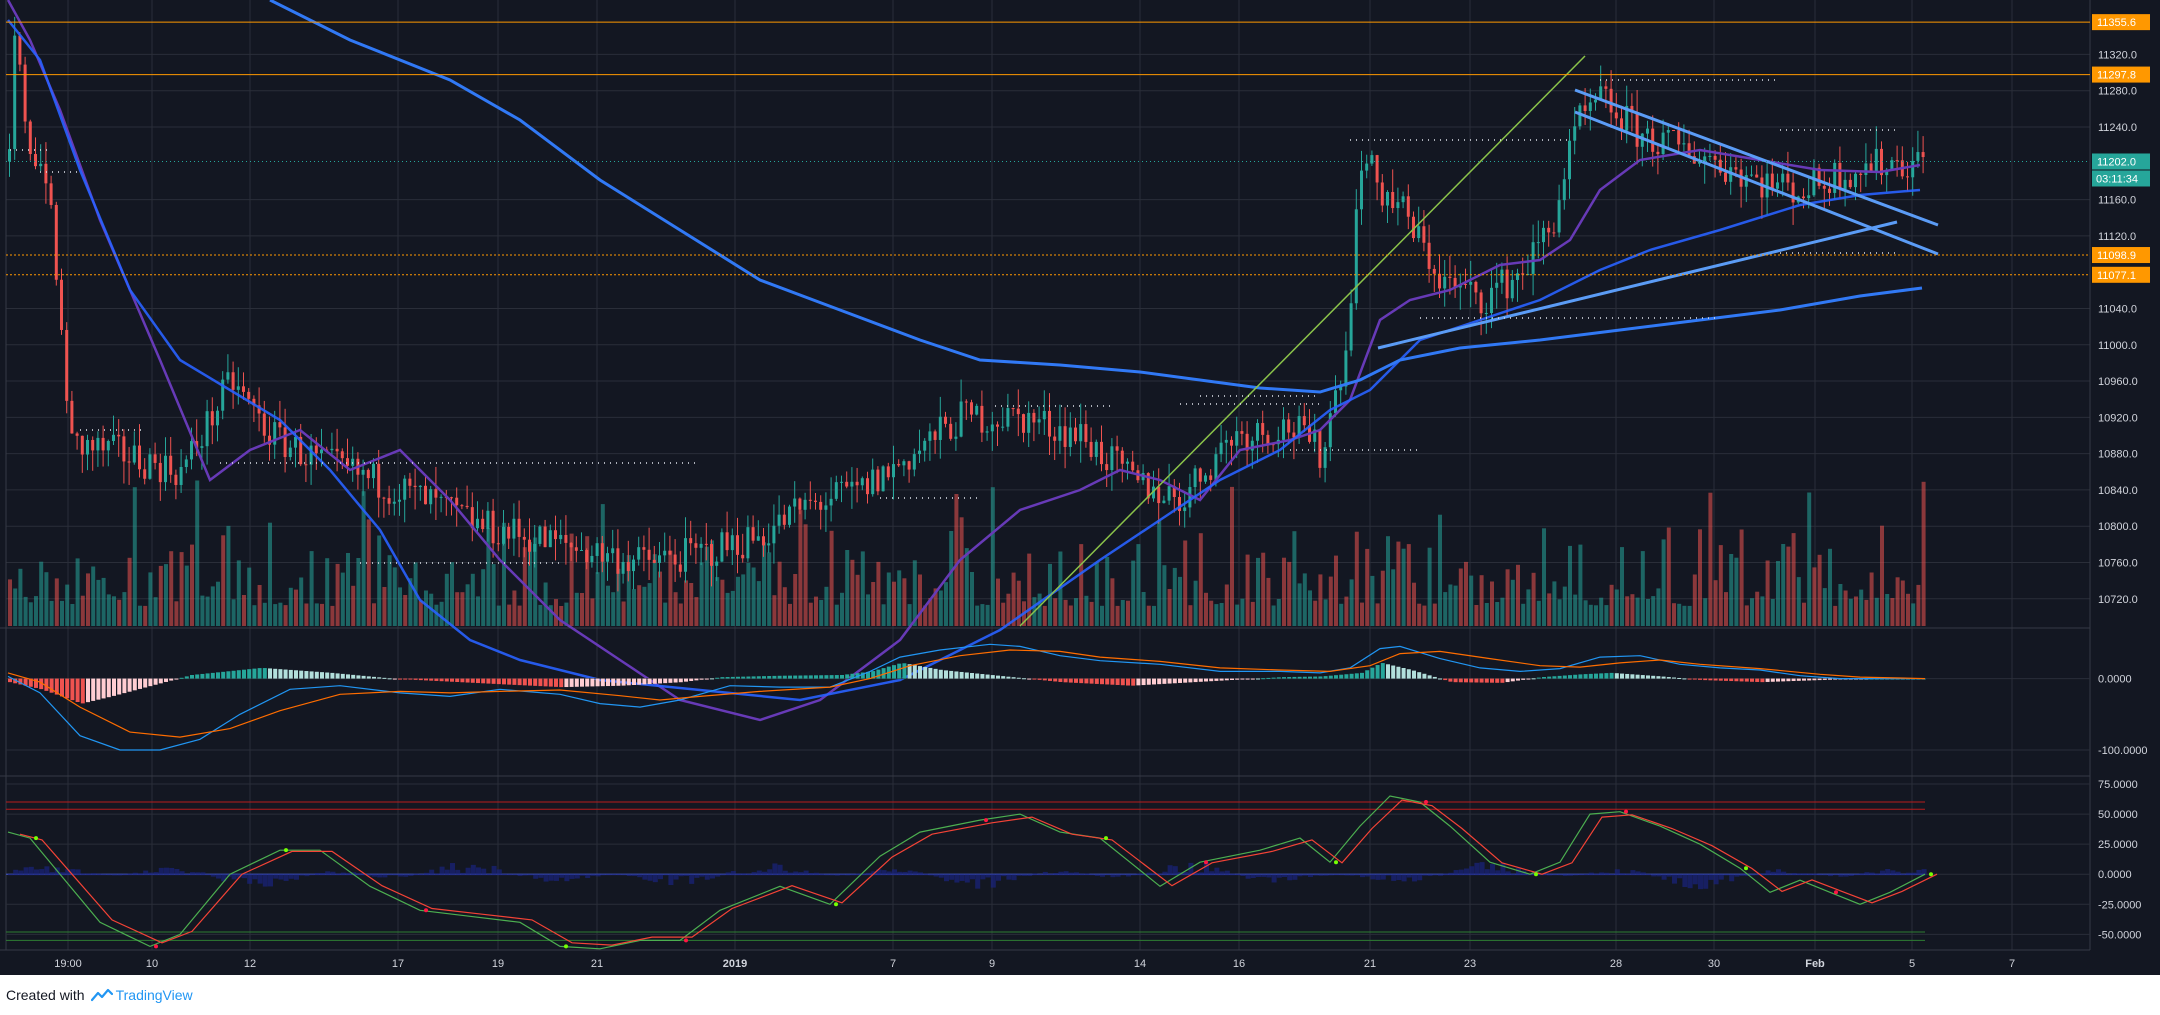  What do you see at coordinates (45, 995) in the screenshot?
I see `created-with-label: Created with` at bounding box center [45, 995].